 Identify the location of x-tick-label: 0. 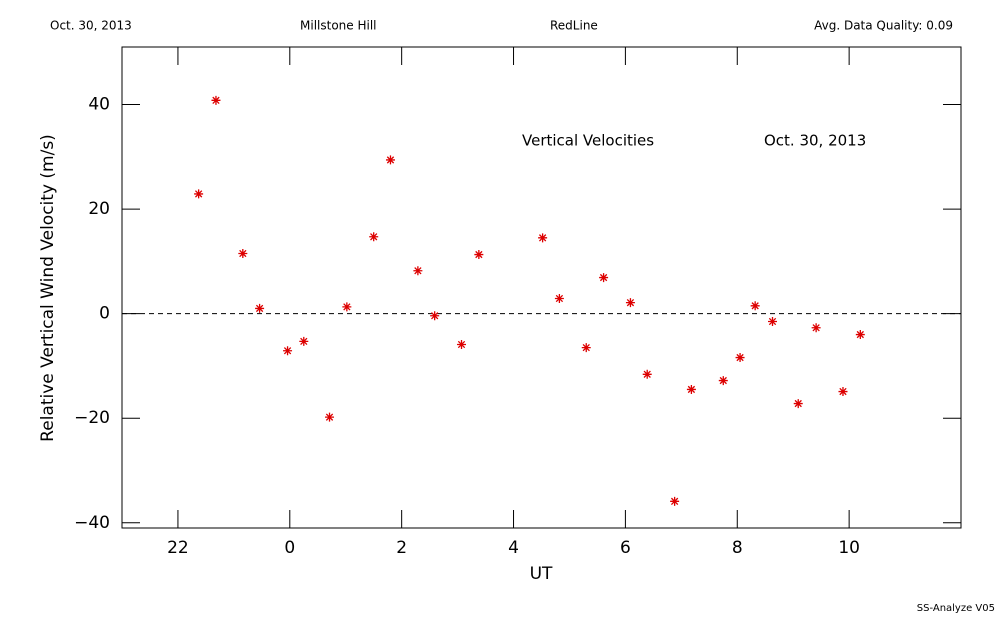
(289, 548).